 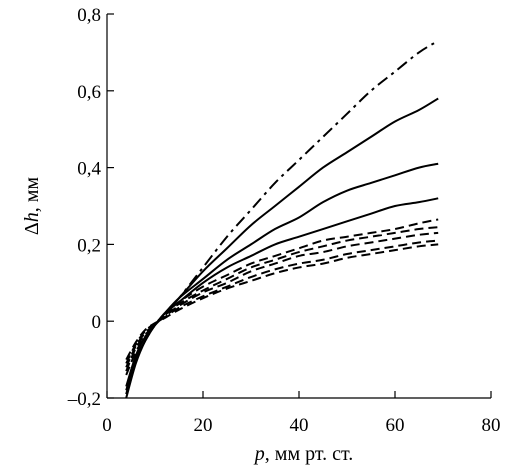 I want to click on y-axis-title-delta: Δ, so click(x=32, y=228).